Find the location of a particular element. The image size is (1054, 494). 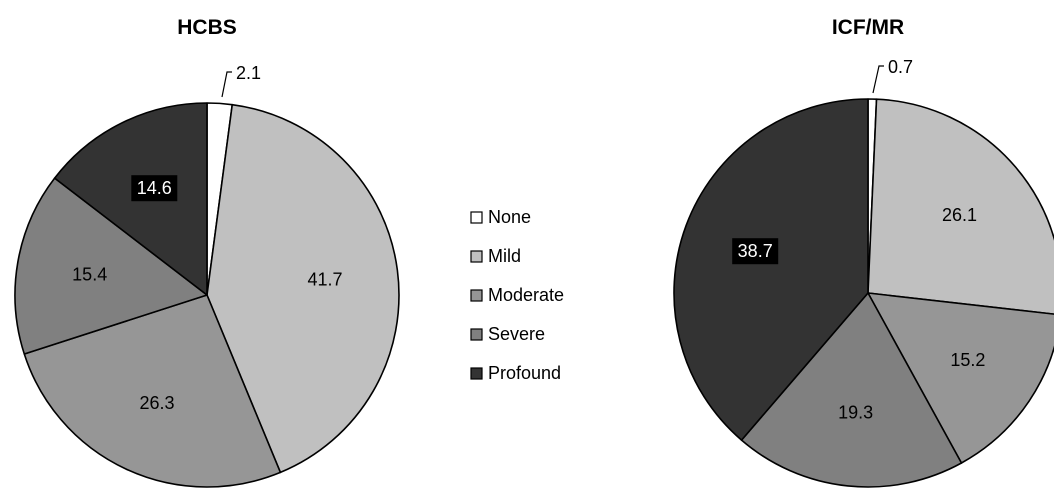

icf-mr-data-label-bg-profound is located at coordinates (755, 251).